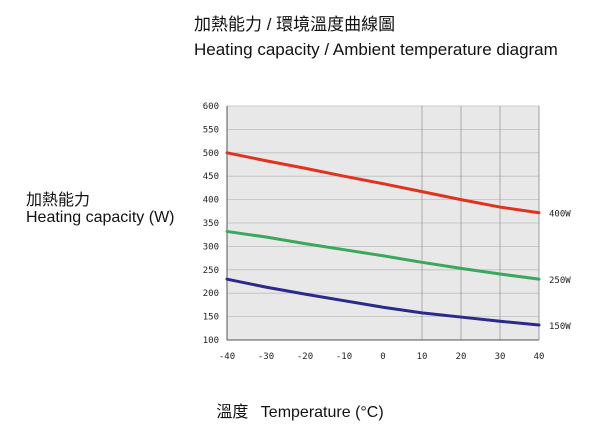 The height and width of the screenshot is (440, 600). I want to click on x-axis-label-chinese: 溫度, so click(232, 412).